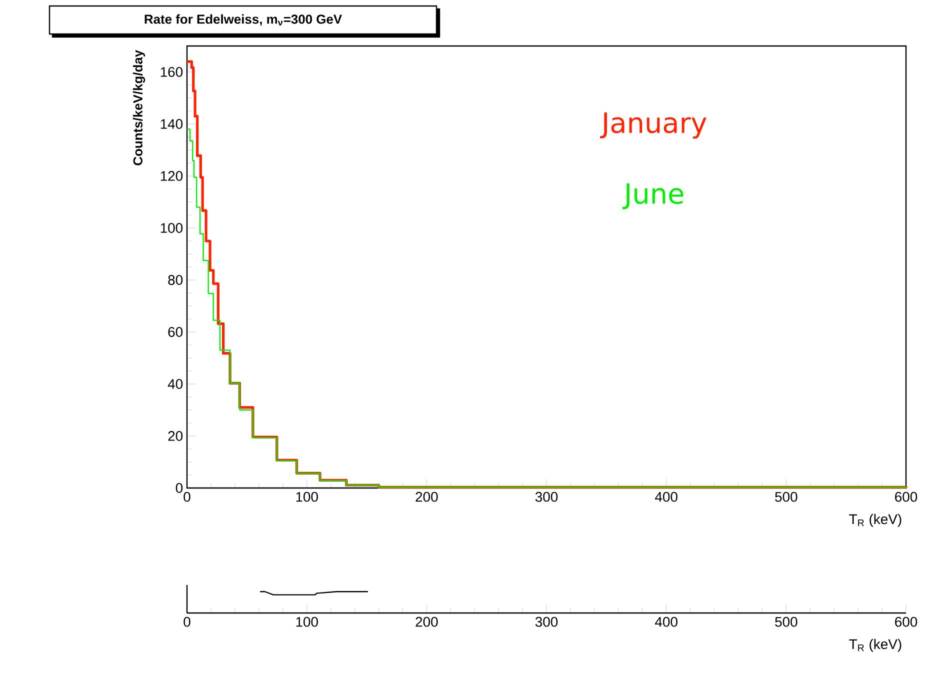 Image resolution: width=939 pixels, height=675 pixels. Describe the element at coordinates (175, 436) in the screenshot. I see `y-tick-label: 20` at that location.